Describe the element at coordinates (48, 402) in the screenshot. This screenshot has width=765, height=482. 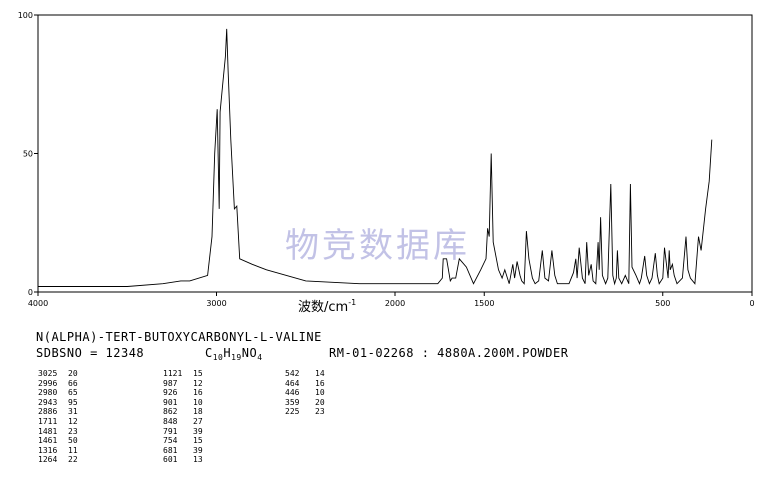
I see `peak-wavenumber: 2943` at that location.